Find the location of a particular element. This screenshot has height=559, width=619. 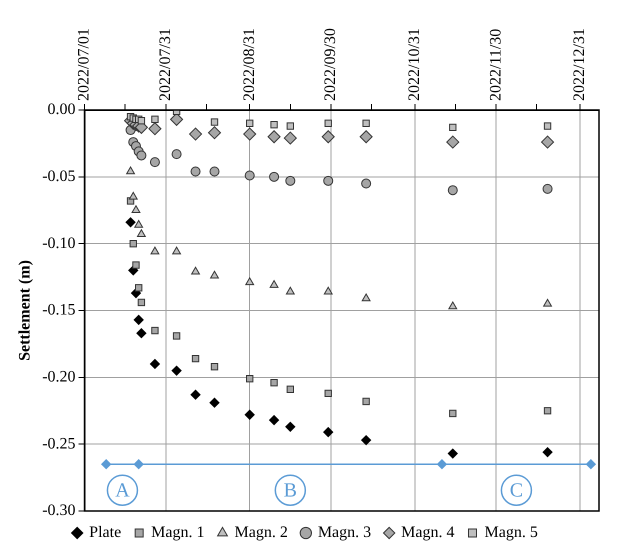

y-tick-label: -0.30 is located at coordinates (59, 511).